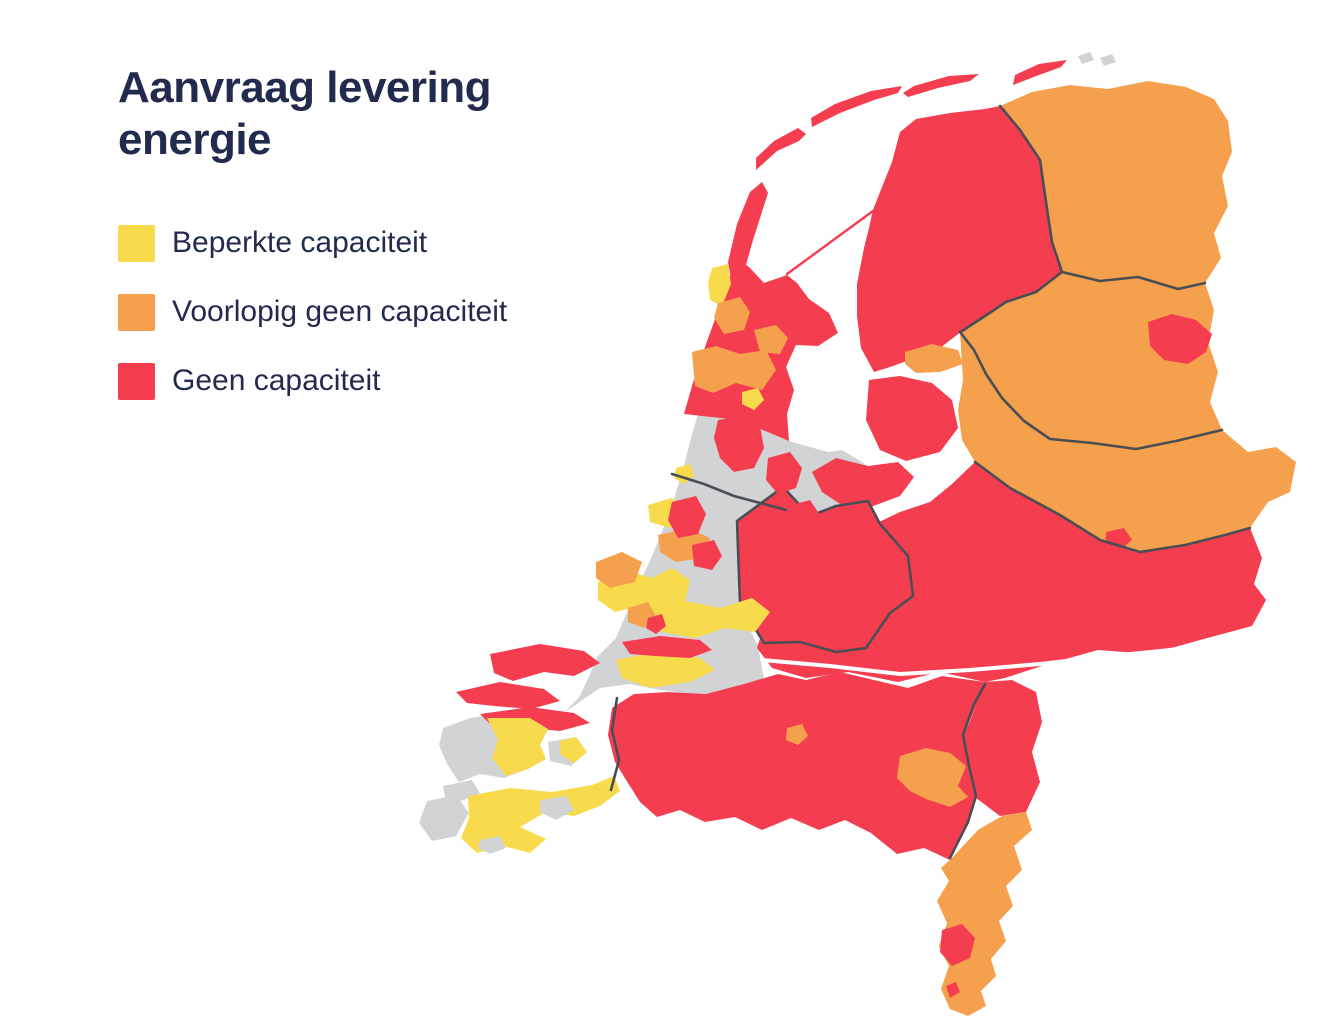  I want to click on region-goeree, so click(508, 695).